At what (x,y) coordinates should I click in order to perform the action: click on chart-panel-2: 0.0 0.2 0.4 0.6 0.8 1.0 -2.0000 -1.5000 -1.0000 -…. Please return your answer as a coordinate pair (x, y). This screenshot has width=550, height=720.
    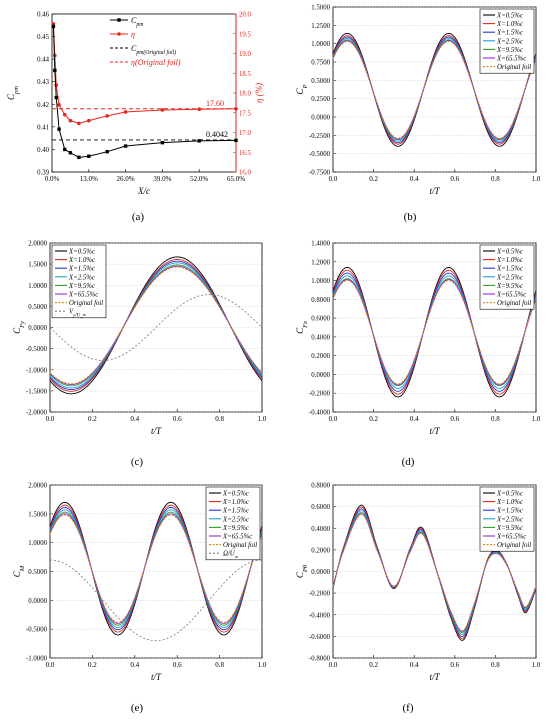
    Looking at the image, I should click on (139, 355).